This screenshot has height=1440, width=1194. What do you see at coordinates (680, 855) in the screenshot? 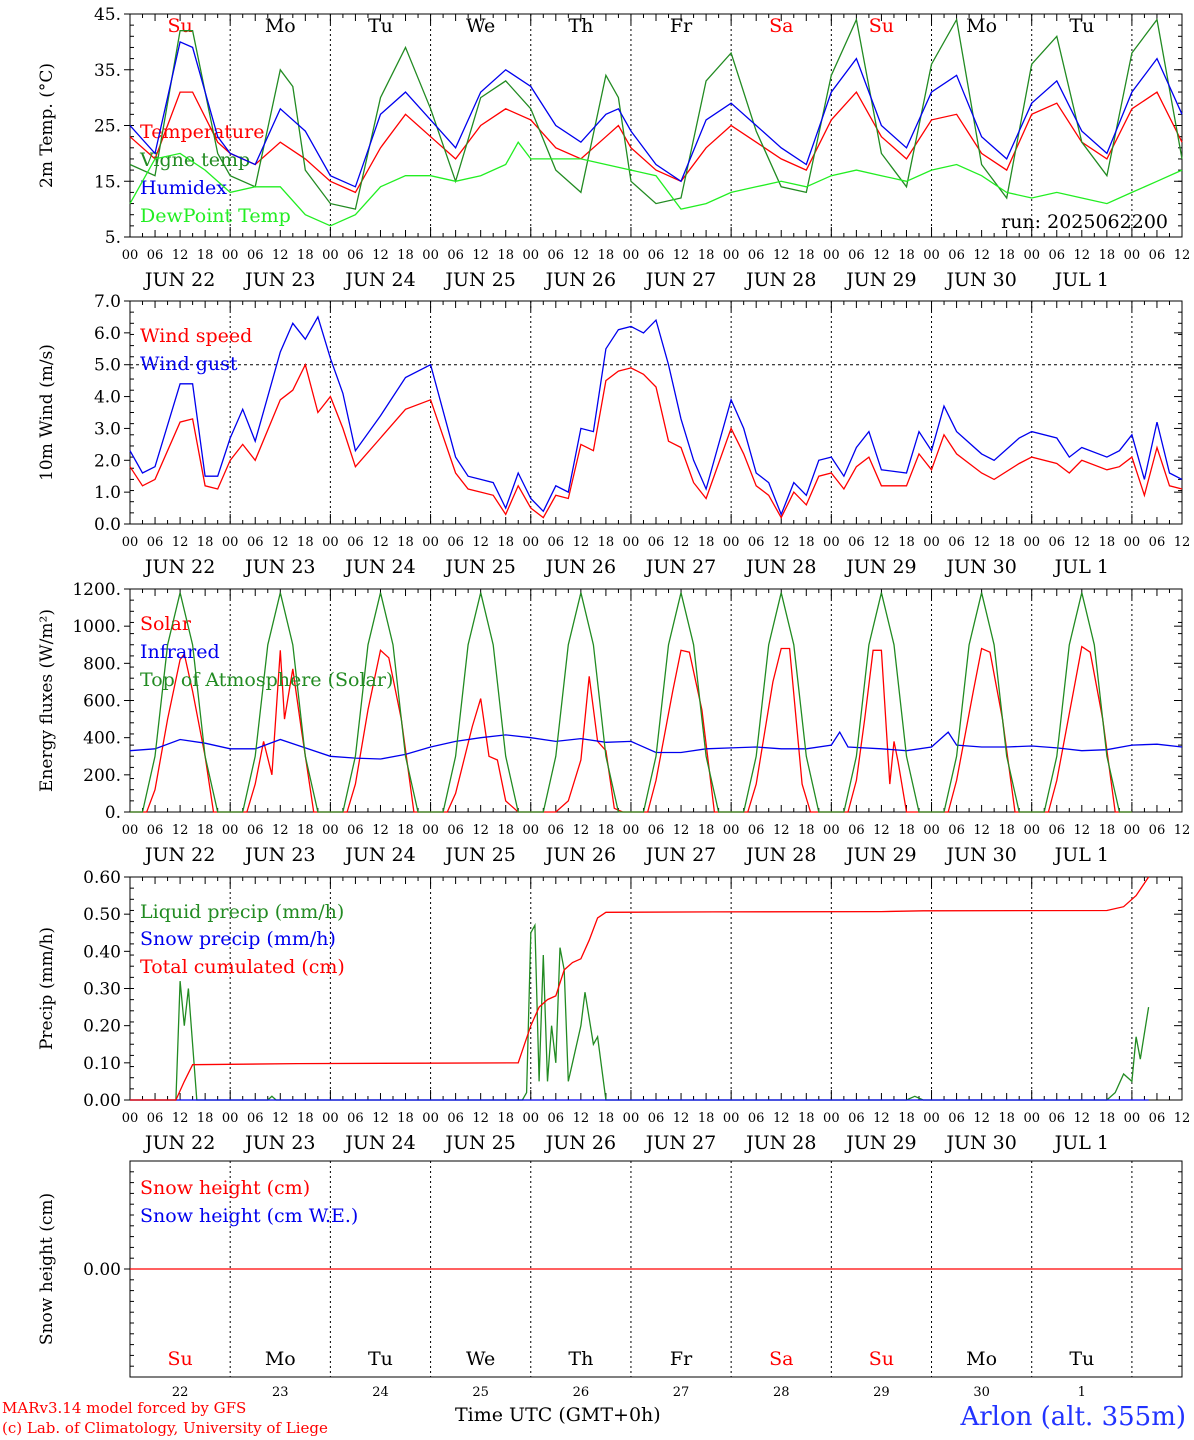
I see `date-label: JUN 27` at bounding box center [680, 855].